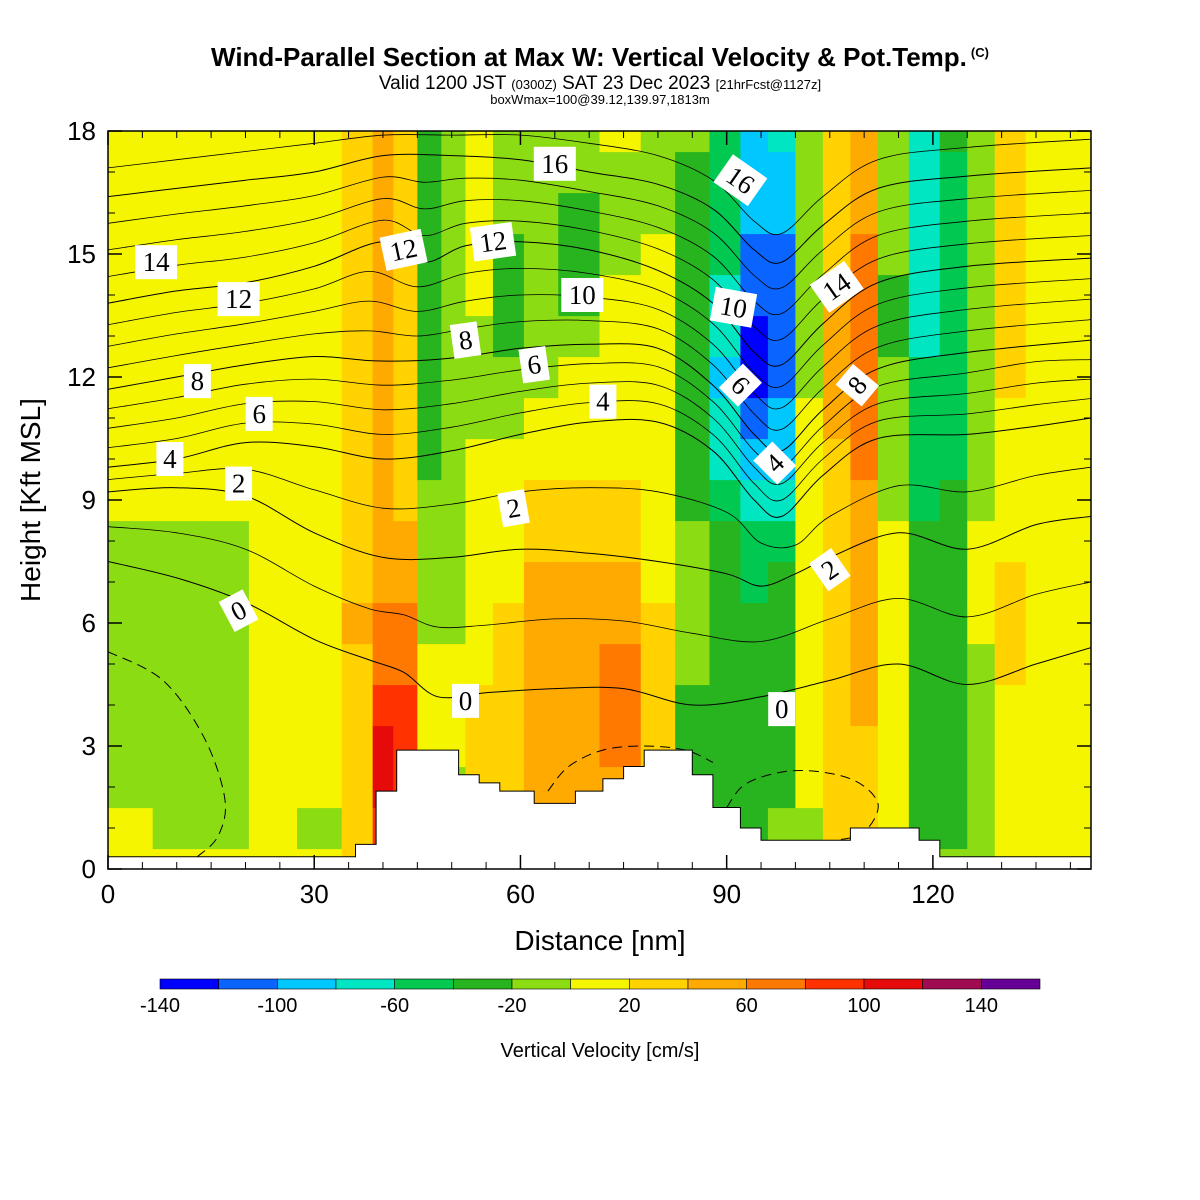 The image size is (1200, 1200). Describe the element at coordinates (442, 83) in the screenshot. I see `subtitle-valid: Valid 1200 JST` at that location.